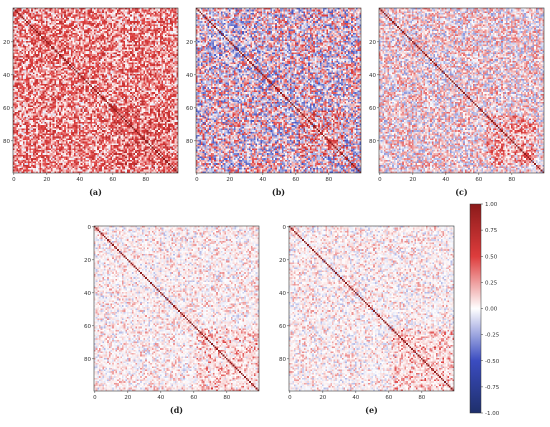 The height and width of the screenshot is (427, 550). I want to click on colorbar-tick-label: 0.25, so click(491, 283).